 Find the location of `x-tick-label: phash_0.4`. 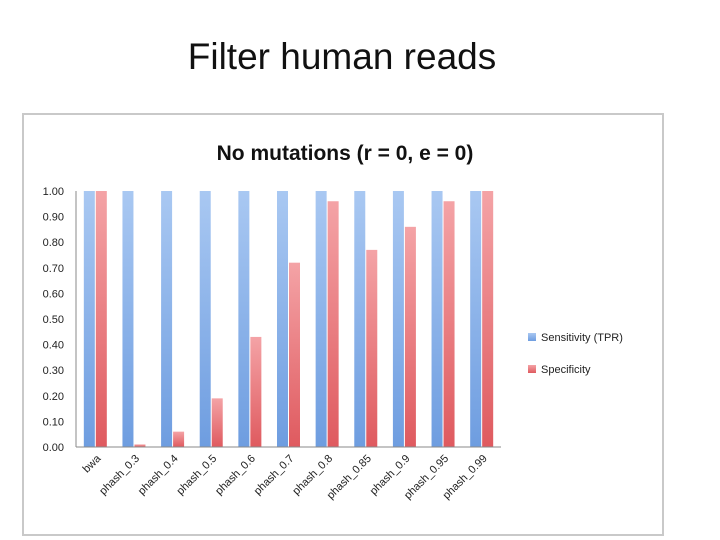

x-tick-label: phash_0.4 is located at coordinates (158, 475).